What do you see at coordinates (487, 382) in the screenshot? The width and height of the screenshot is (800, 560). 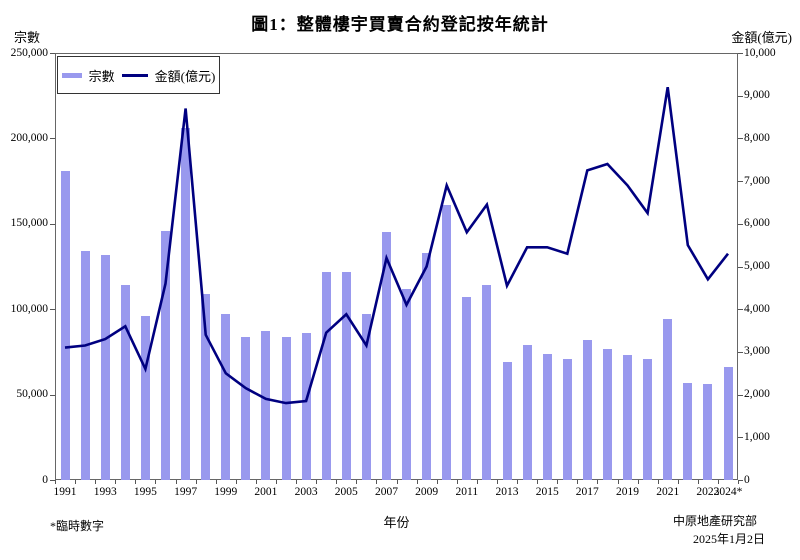 I see `bar-2012` at bounding box center [487, 382].